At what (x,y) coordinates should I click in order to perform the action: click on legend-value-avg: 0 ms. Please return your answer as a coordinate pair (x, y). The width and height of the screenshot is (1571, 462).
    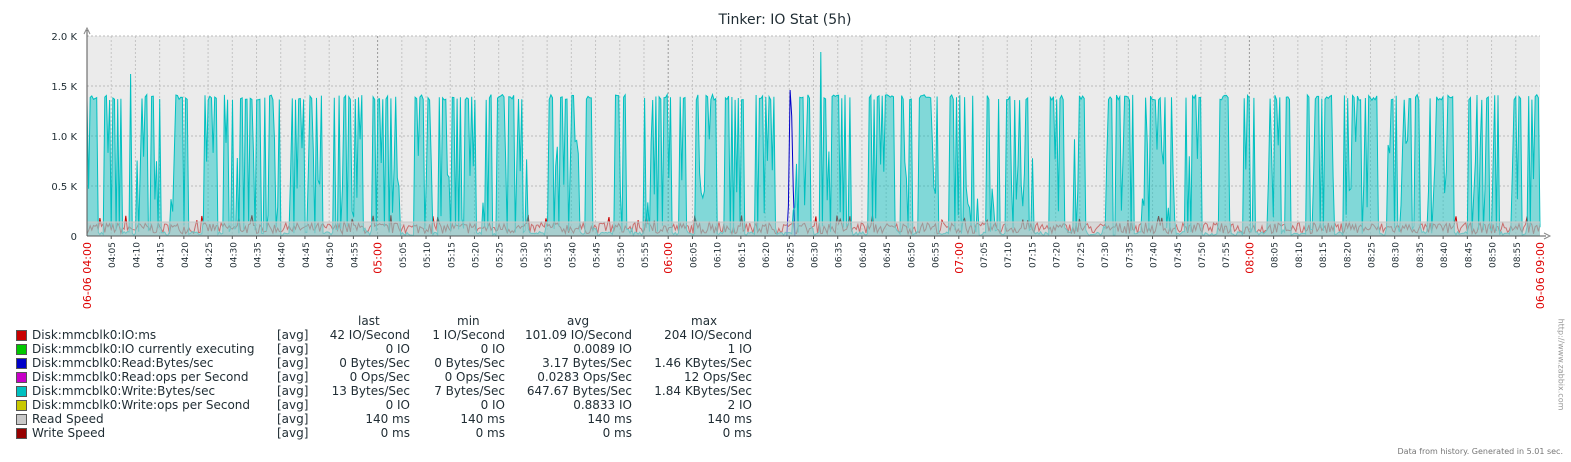
    Looking at the image, I should click on (617, 433).